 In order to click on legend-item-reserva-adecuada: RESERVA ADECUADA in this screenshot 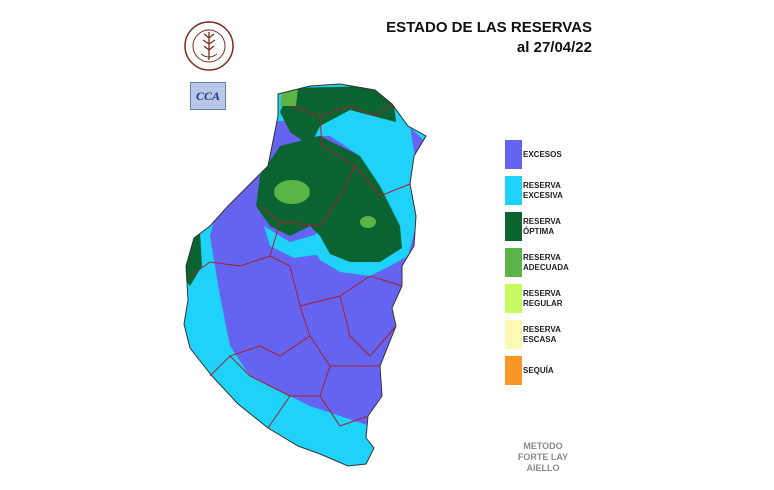, I will do `click(575, 262)`.